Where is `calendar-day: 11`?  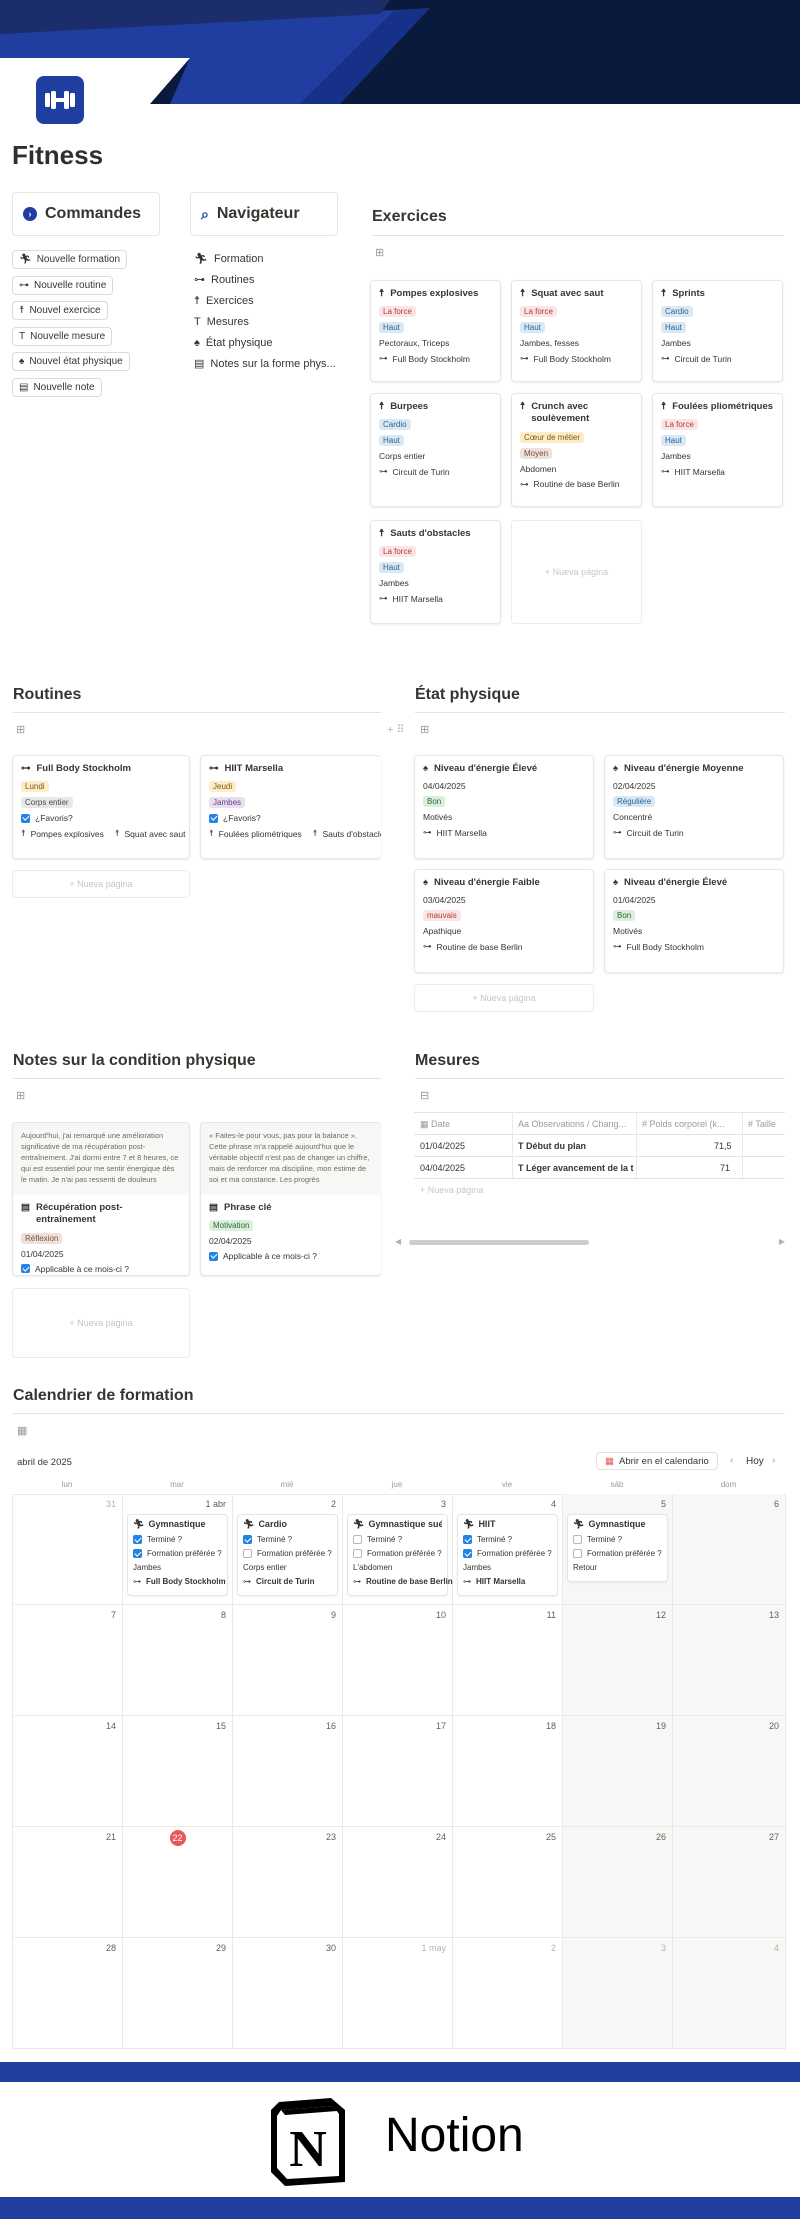 calendar-day: 11 is located at coordinates (508, 1660).